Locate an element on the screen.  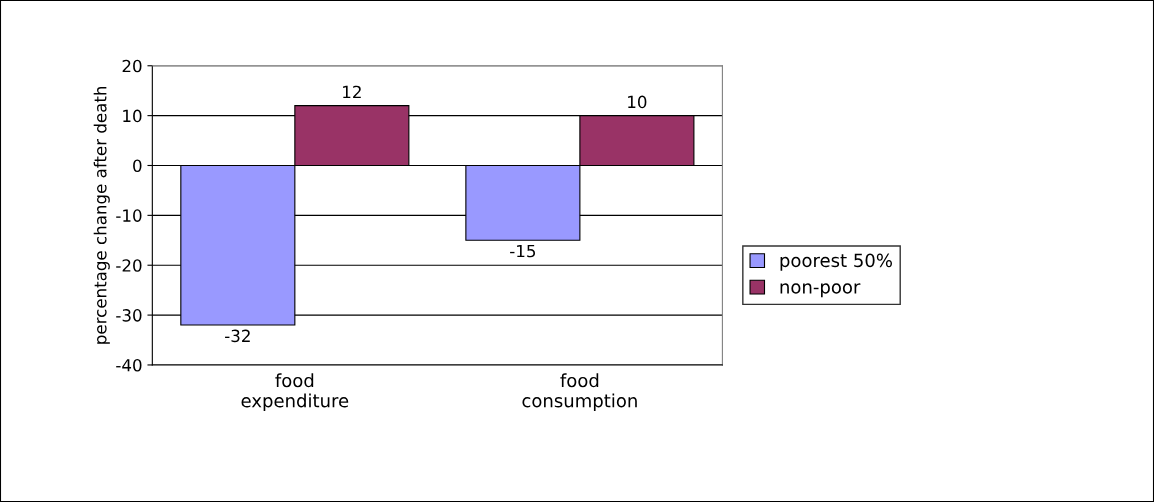
data-label: -15 is located at coordinates (523, 251).